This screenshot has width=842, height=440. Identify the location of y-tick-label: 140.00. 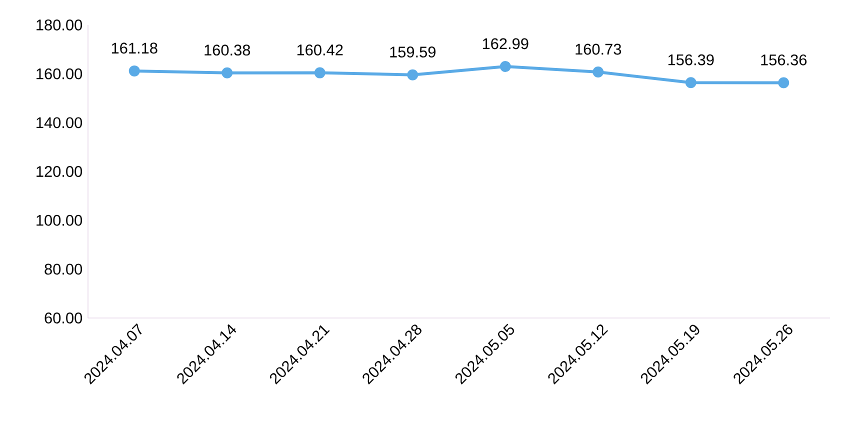
(59, 122).